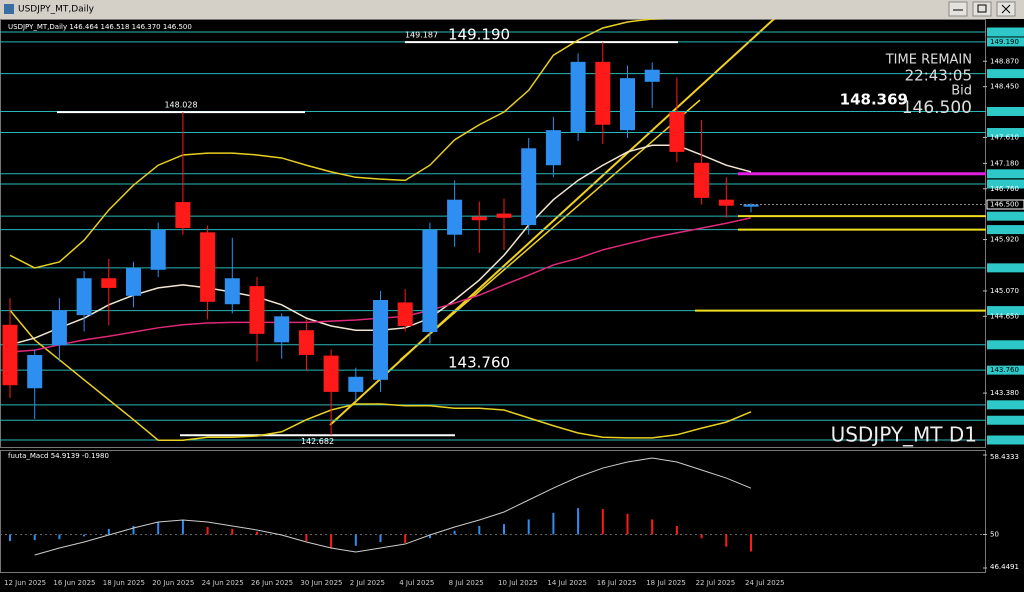  I want to click on maximize-button, so click(982, 9).